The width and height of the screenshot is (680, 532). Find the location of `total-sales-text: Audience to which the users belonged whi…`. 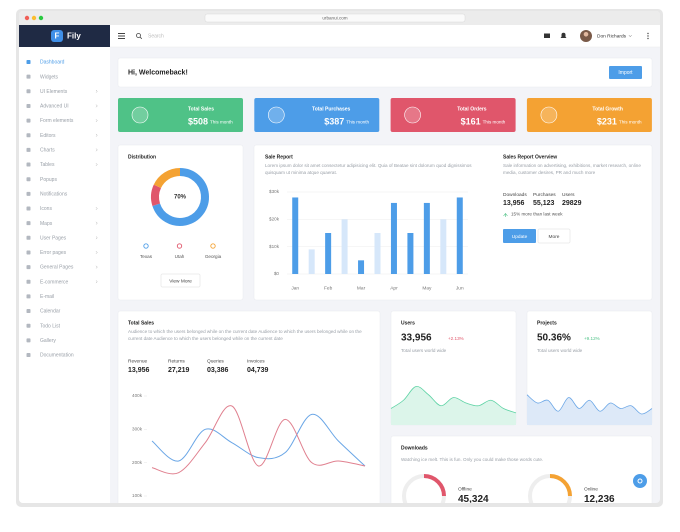

total-sales-text: Audience to which the users belonged whi… is located at coordinates (245, 335).